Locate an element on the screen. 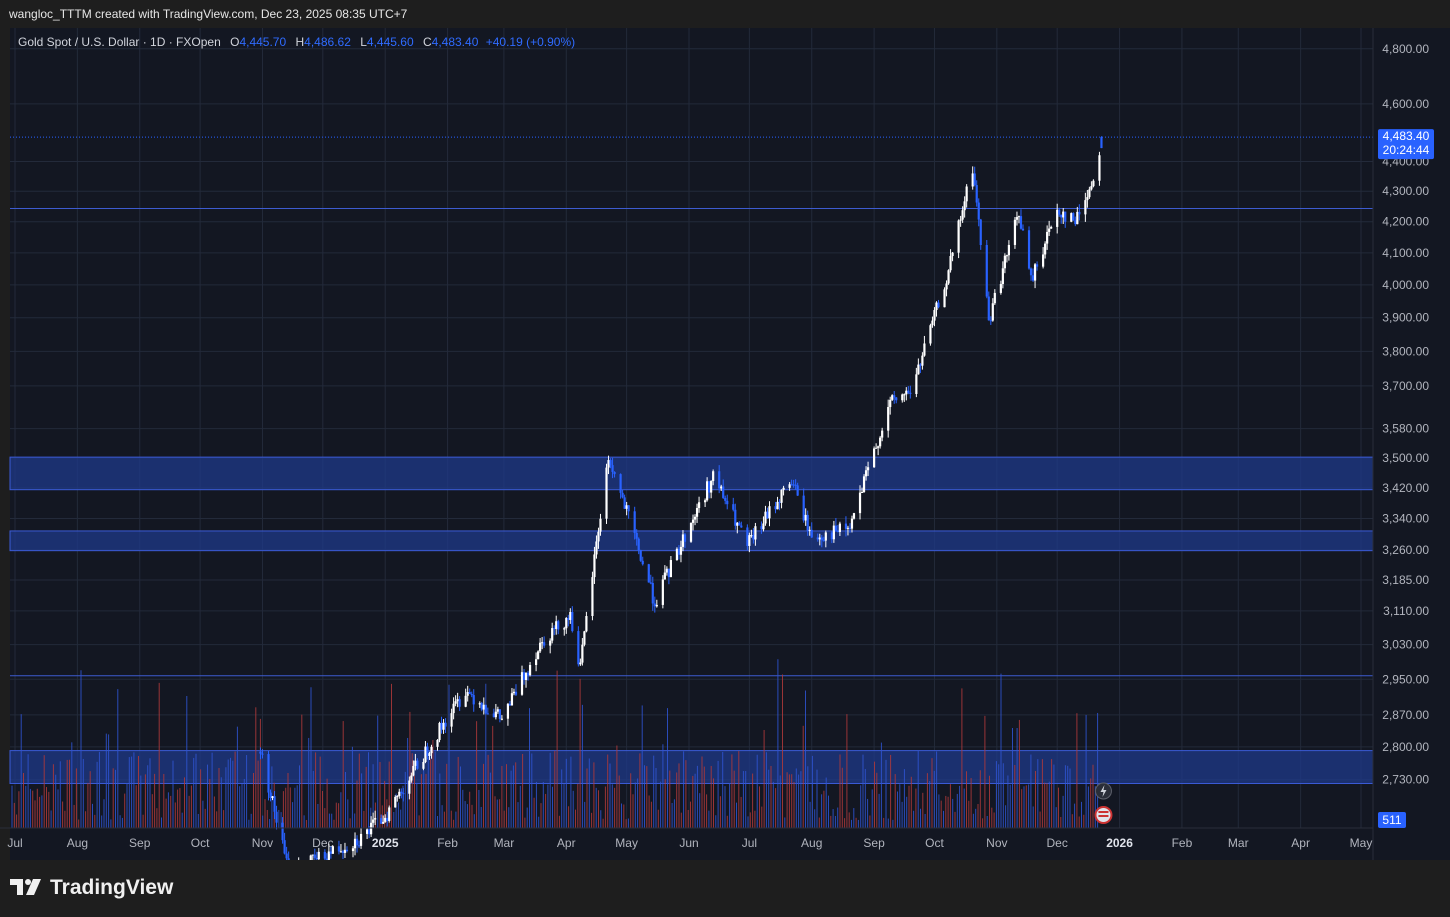  y-tick-label: 2,730.00 is located at coordinates (1405, 780).